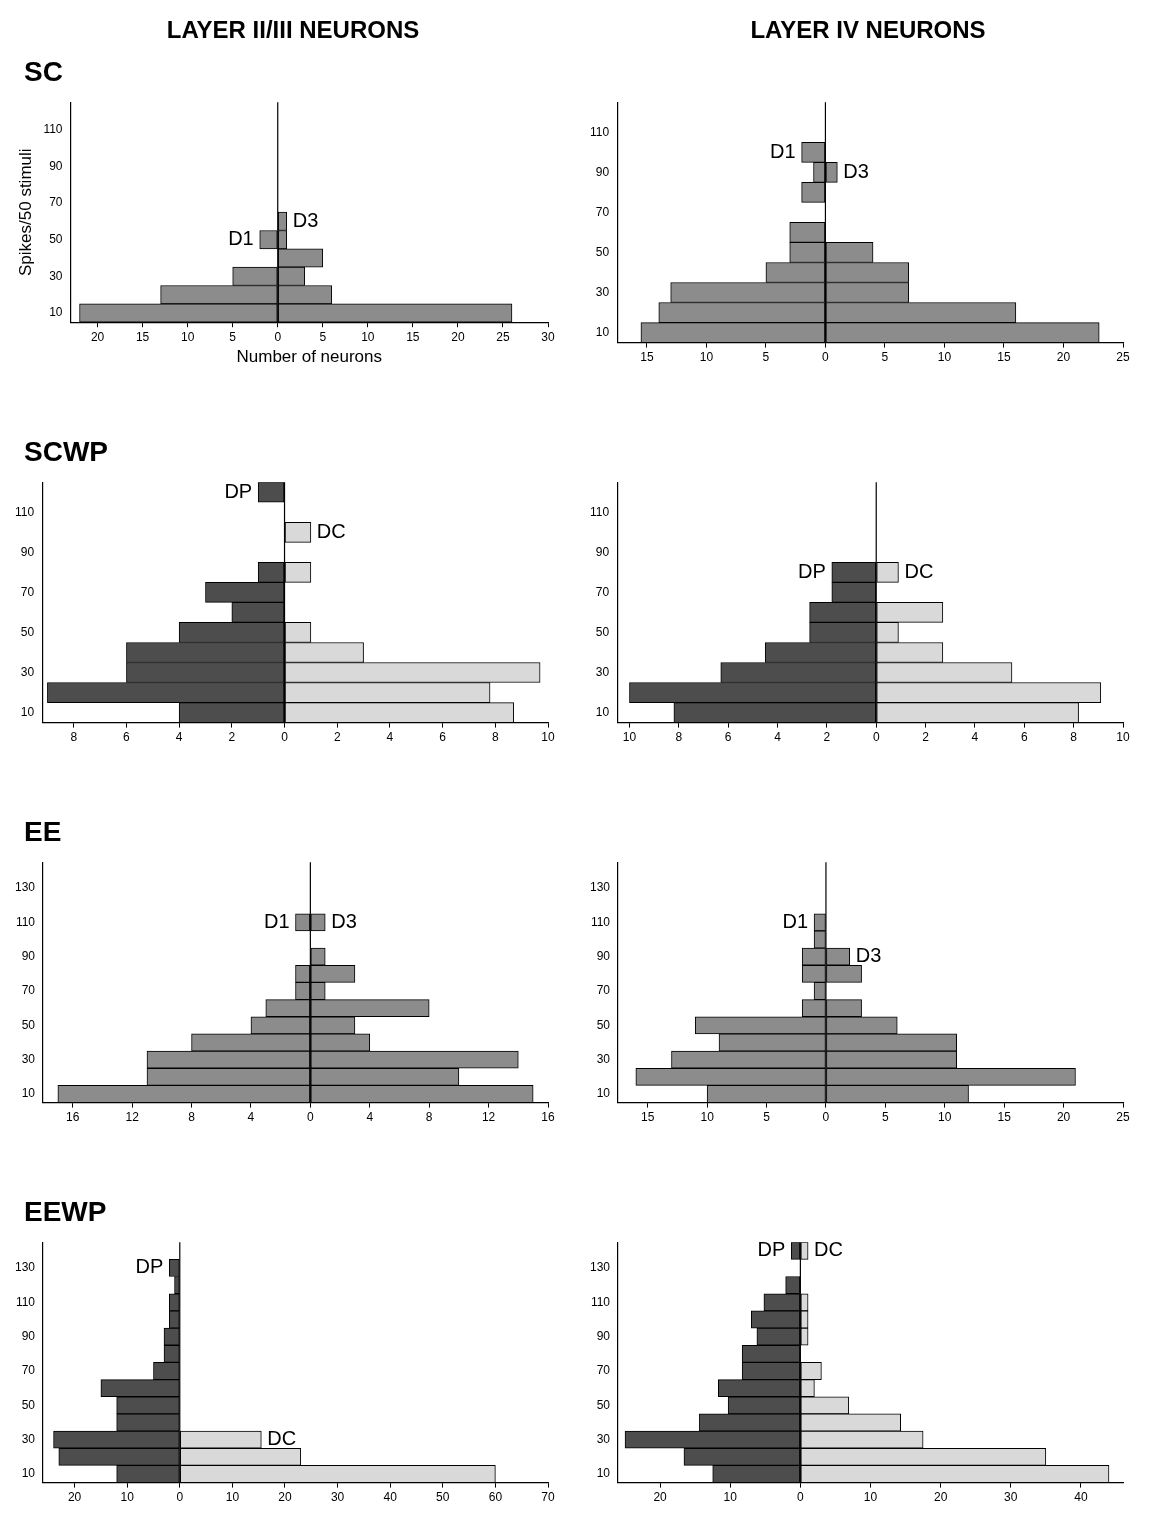  Describe the element at coordinates (28, 955) in the screenshot. I see `y-tick-label: 90` at that location.